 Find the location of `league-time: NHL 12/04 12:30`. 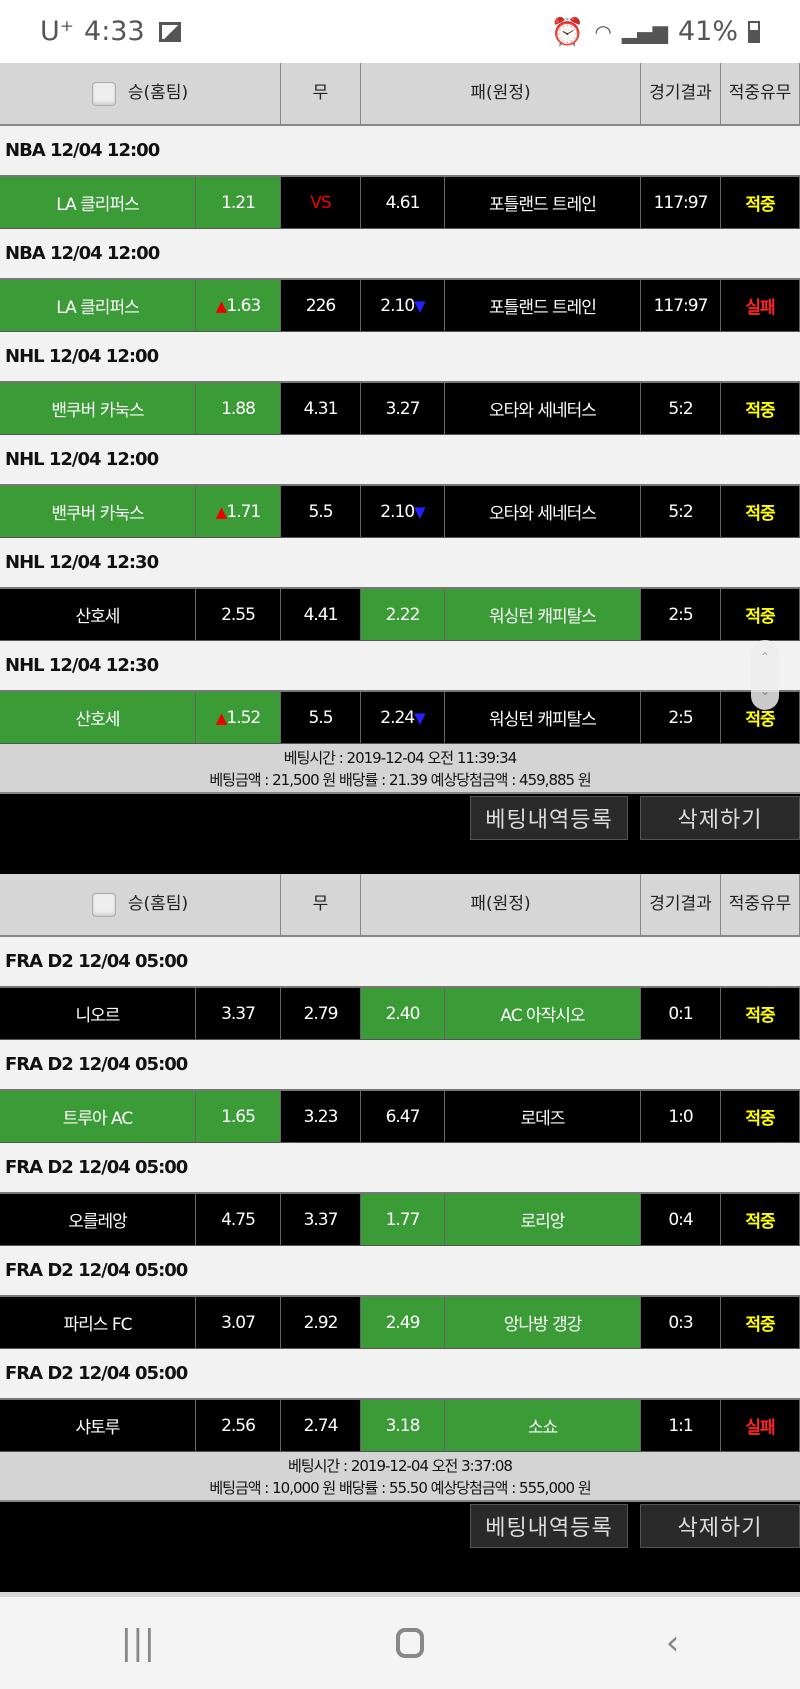

league-time: NHL 12/04 12:30 is located at coordinates (400, 666).